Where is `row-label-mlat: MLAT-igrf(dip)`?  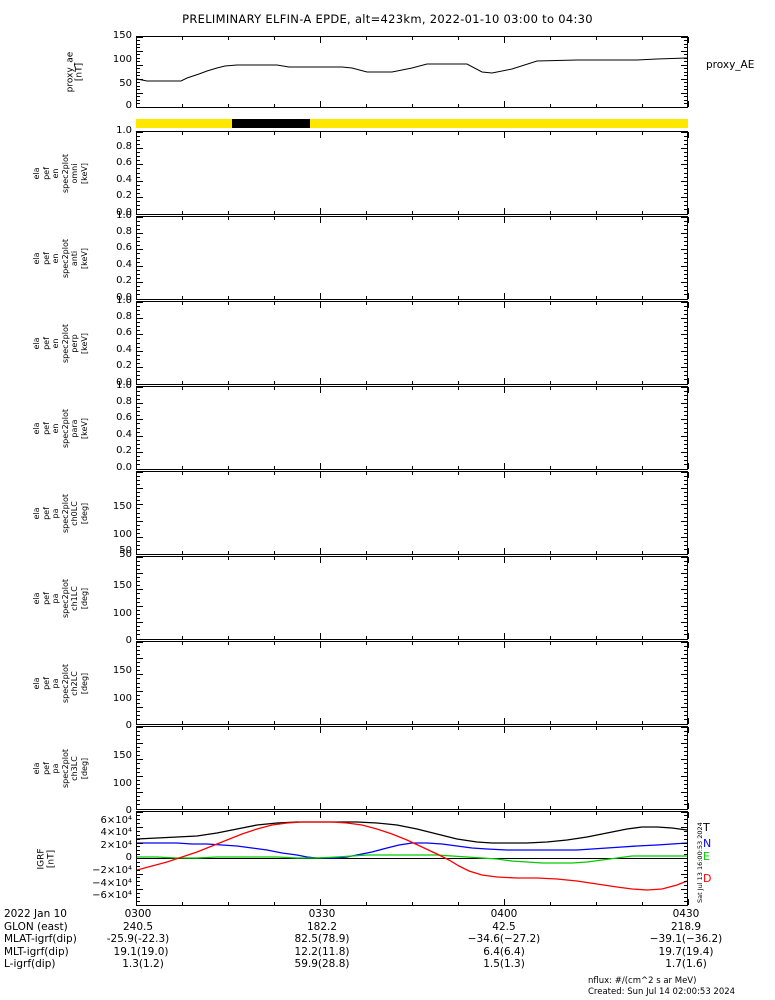
row-label-mlat: MLAT-igrf(dip) is located at coordinates (40, 939).